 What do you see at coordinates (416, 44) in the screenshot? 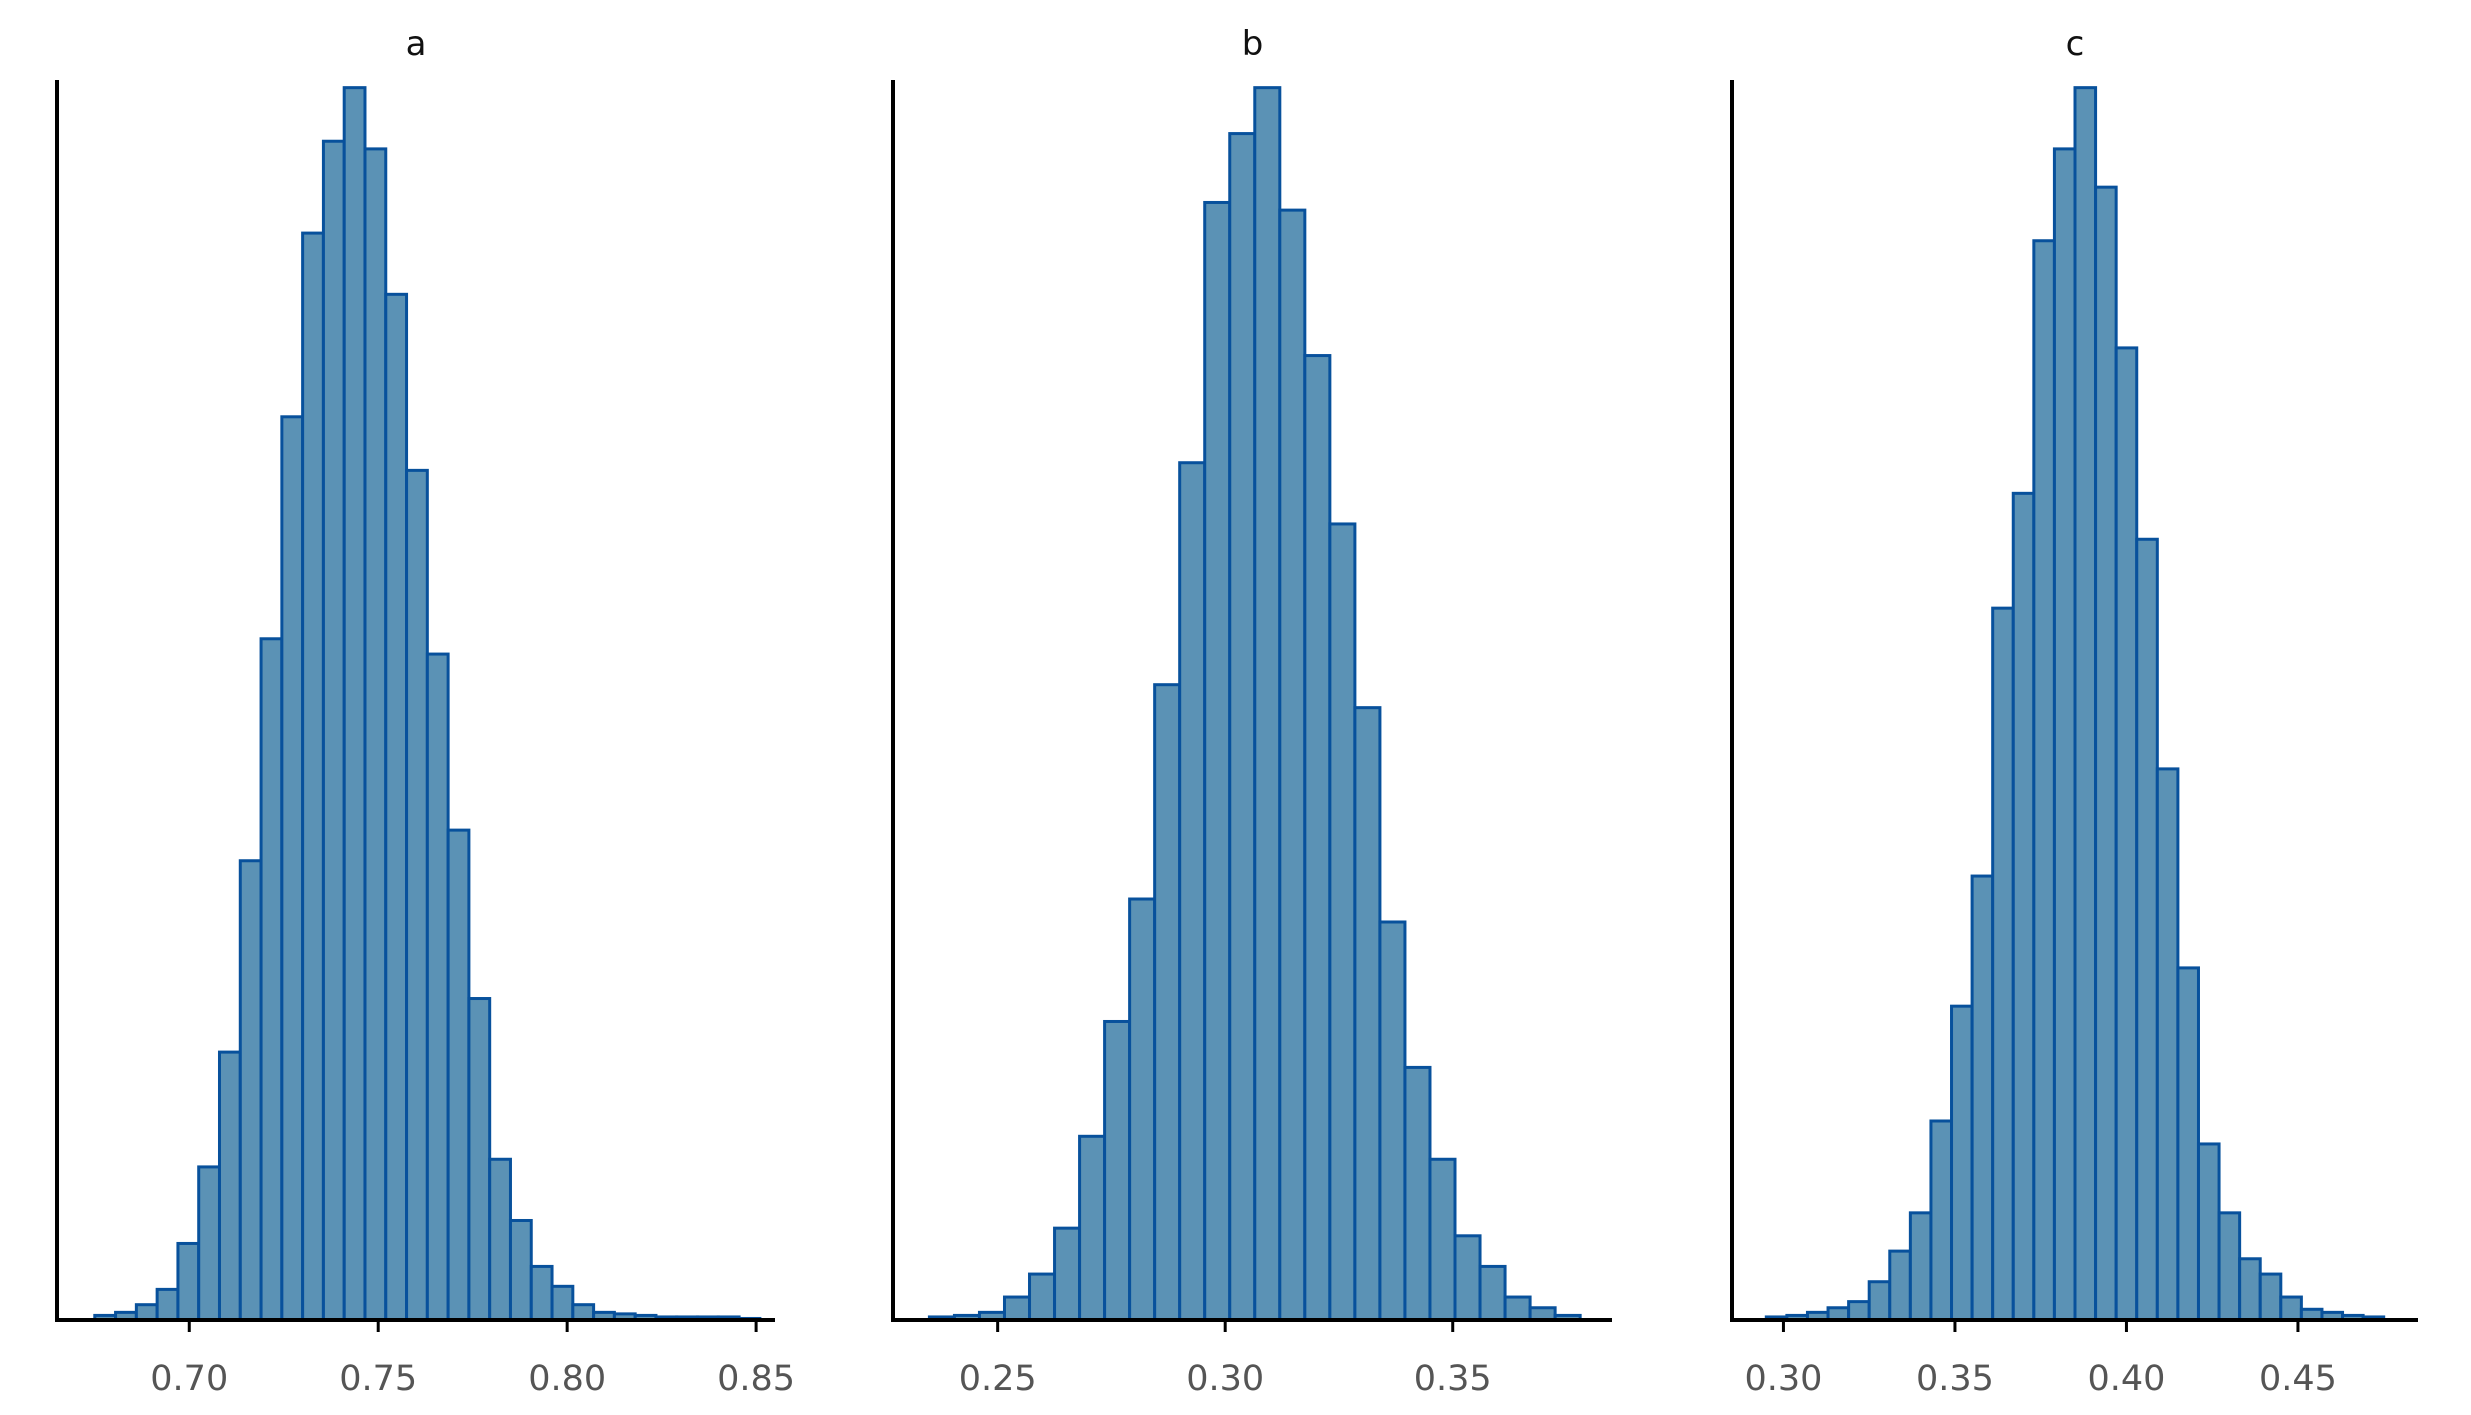
I see `panel-title: a` at bounding box center [416, 44].